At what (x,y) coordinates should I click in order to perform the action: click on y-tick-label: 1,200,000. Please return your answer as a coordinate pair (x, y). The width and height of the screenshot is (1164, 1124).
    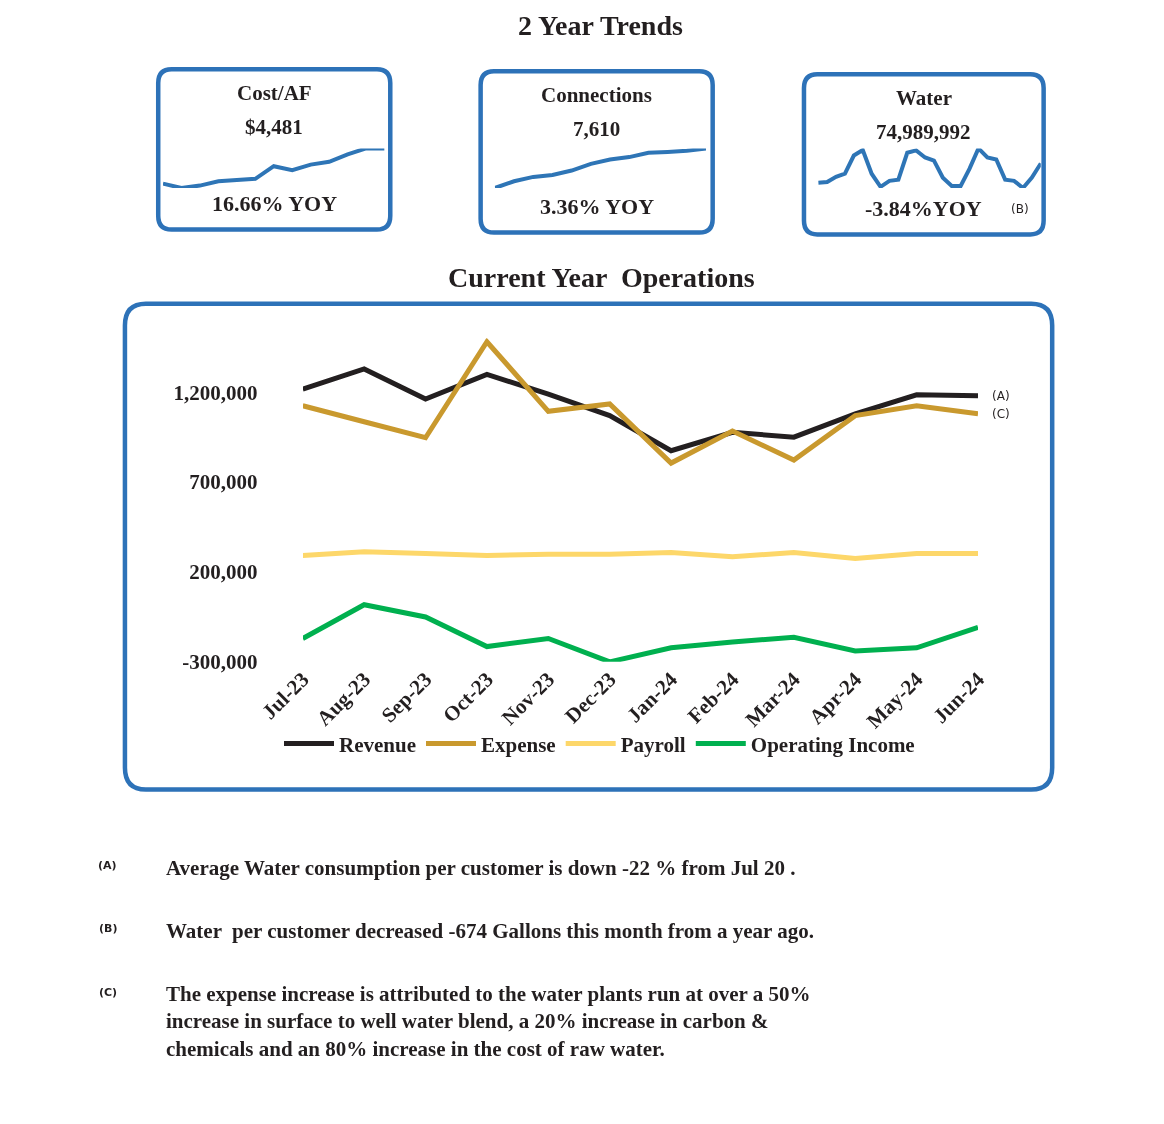
    Looking at the image, I should click on (215, 392).